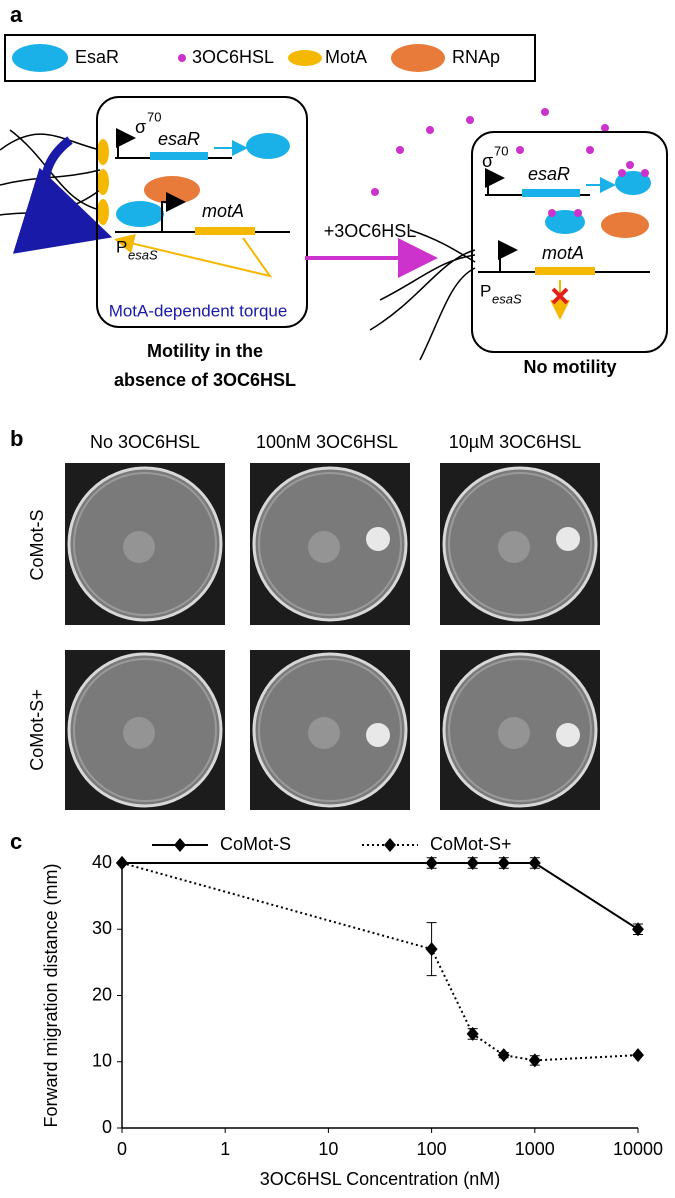  Describe the element at coordinates (51, 995) in the screenshot. I see `y-axis-label: Forward migration distance (mm)` at that location.